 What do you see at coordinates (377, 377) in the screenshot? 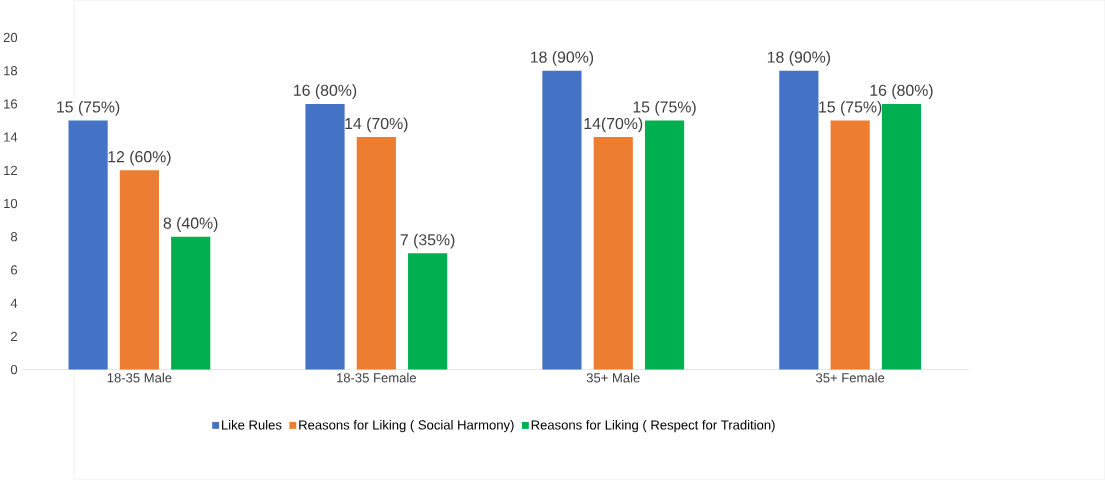
I see `x-tick-label: 18-35 Female` at bounding box center [377, 377].